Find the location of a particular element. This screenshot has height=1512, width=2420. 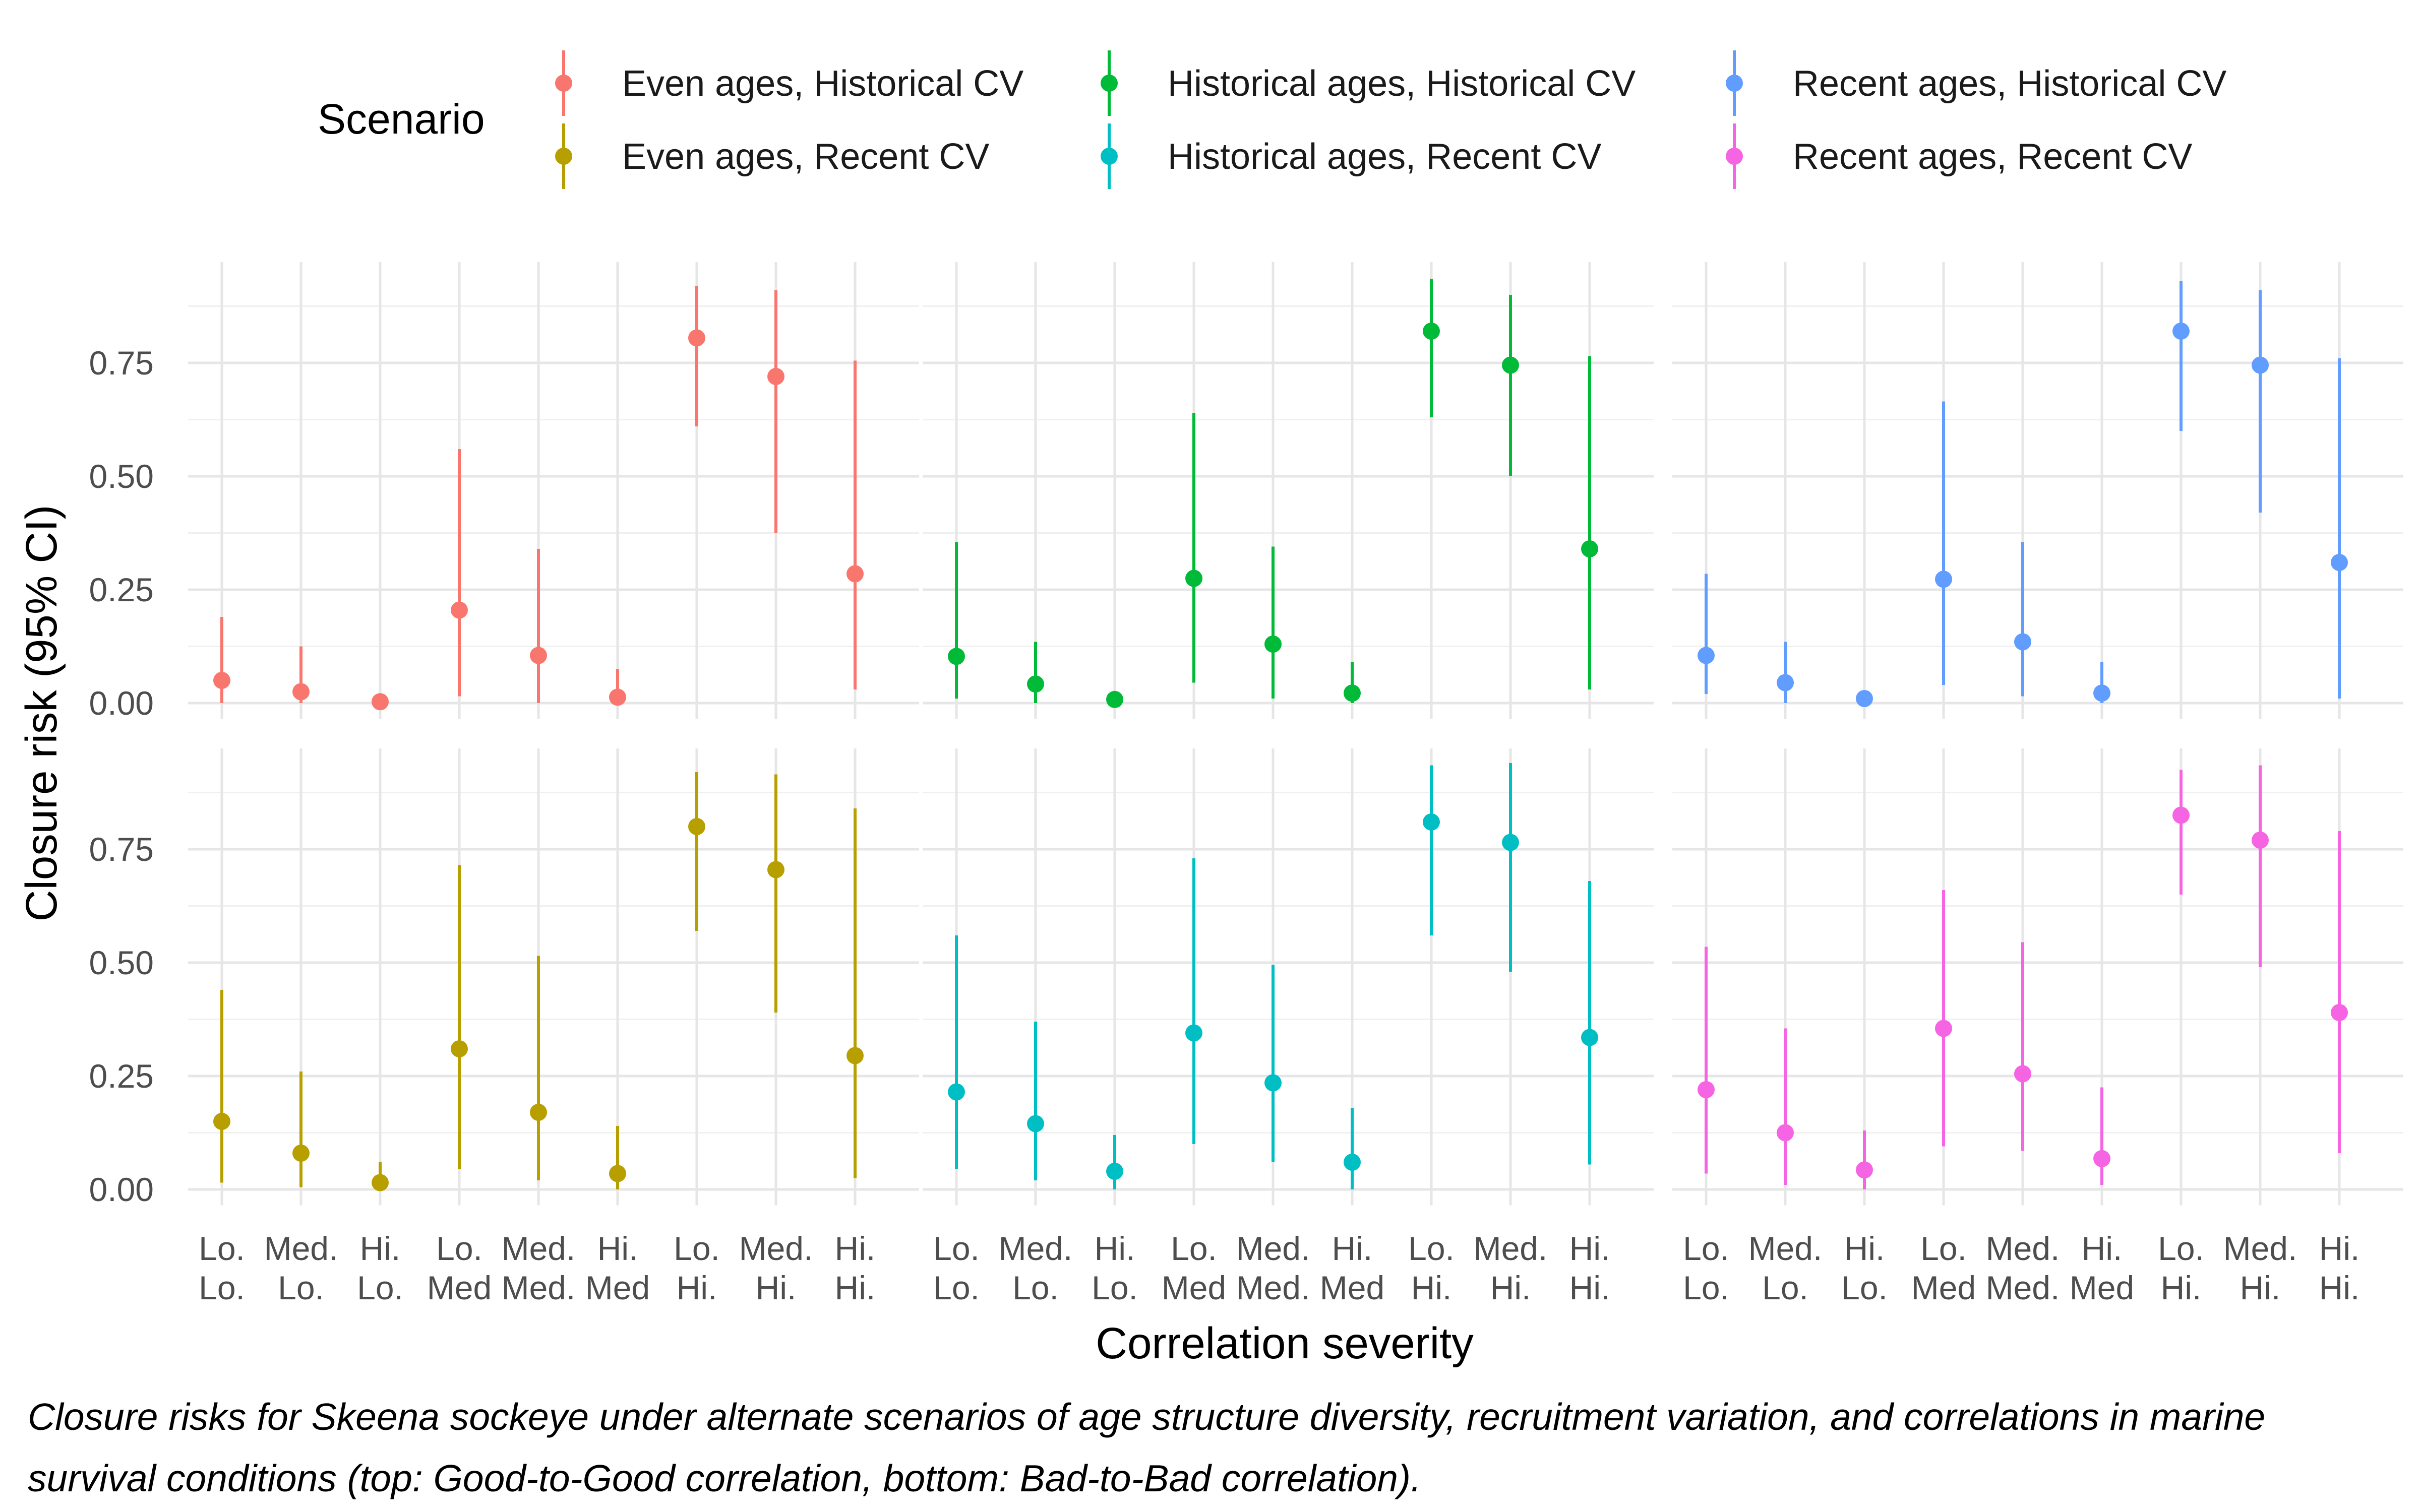

legend-label: Recent ages, Historical CV is located at coordinates (2009, 84).